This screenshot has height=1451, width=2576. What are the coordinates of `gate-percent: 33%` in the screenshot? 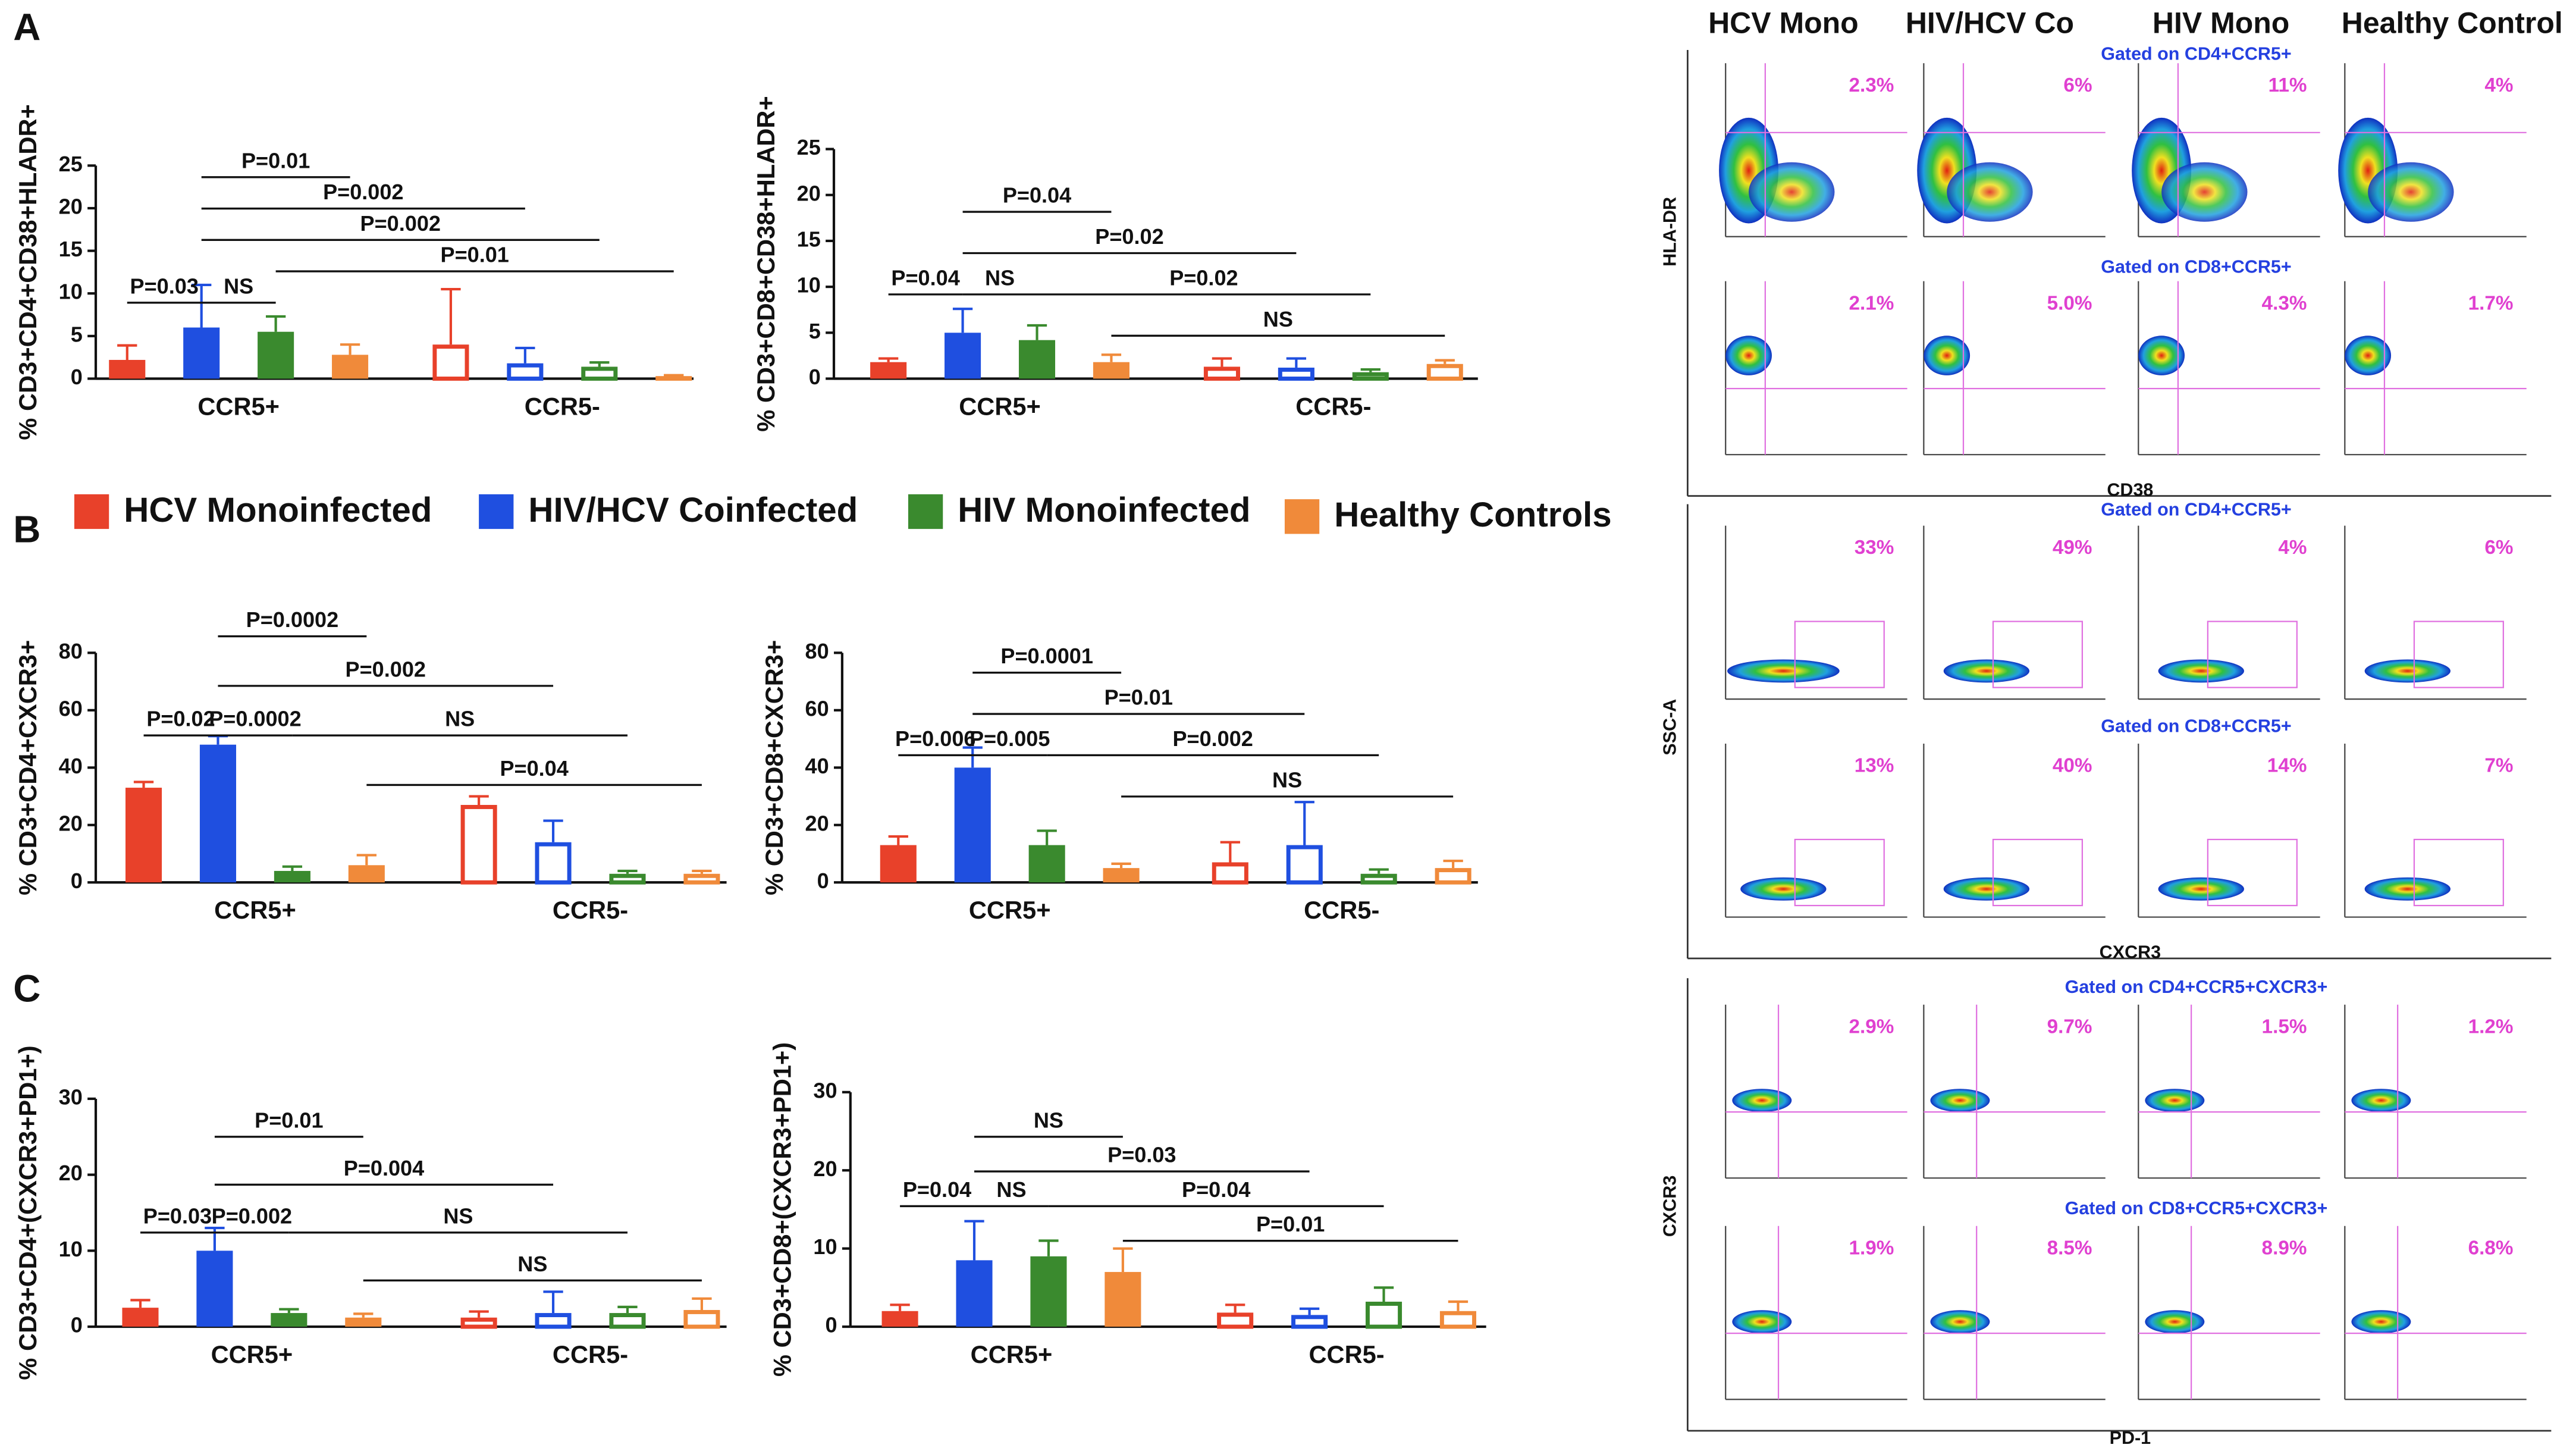 It's located at (1874, 548).